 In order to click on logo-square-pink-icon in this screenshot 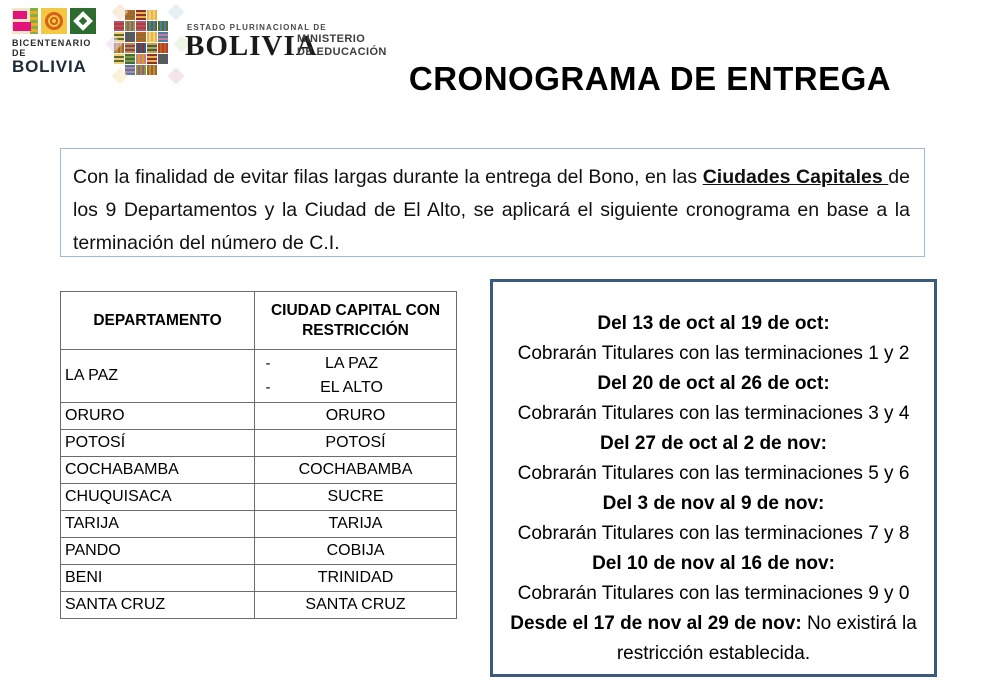, I will do `click(25, 21)`.